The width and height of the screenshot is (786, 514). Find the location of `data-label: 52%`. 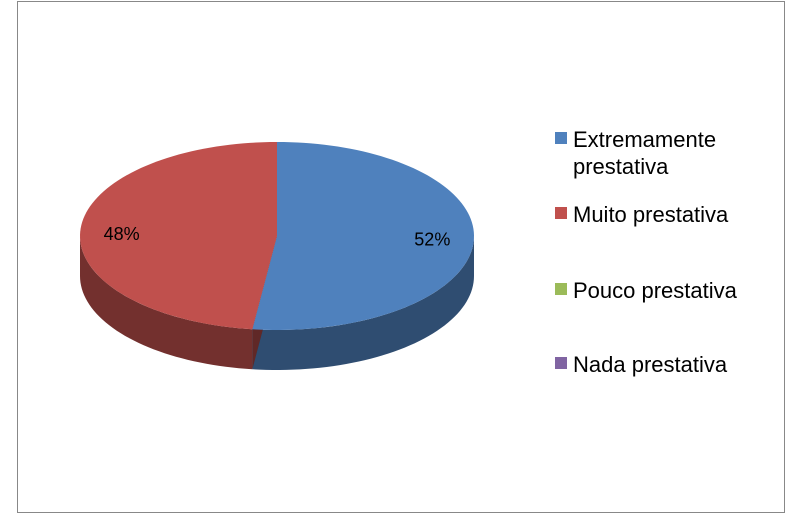

data-label: 52% is located at coordinates (432, 239).